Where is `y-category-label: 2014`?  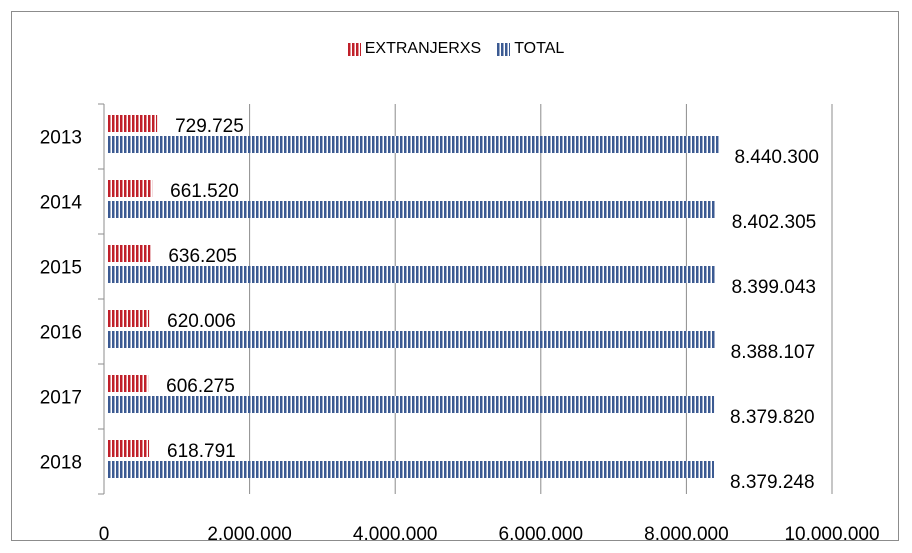
y-category-label: 2014 is located at coordinates (61, 203).